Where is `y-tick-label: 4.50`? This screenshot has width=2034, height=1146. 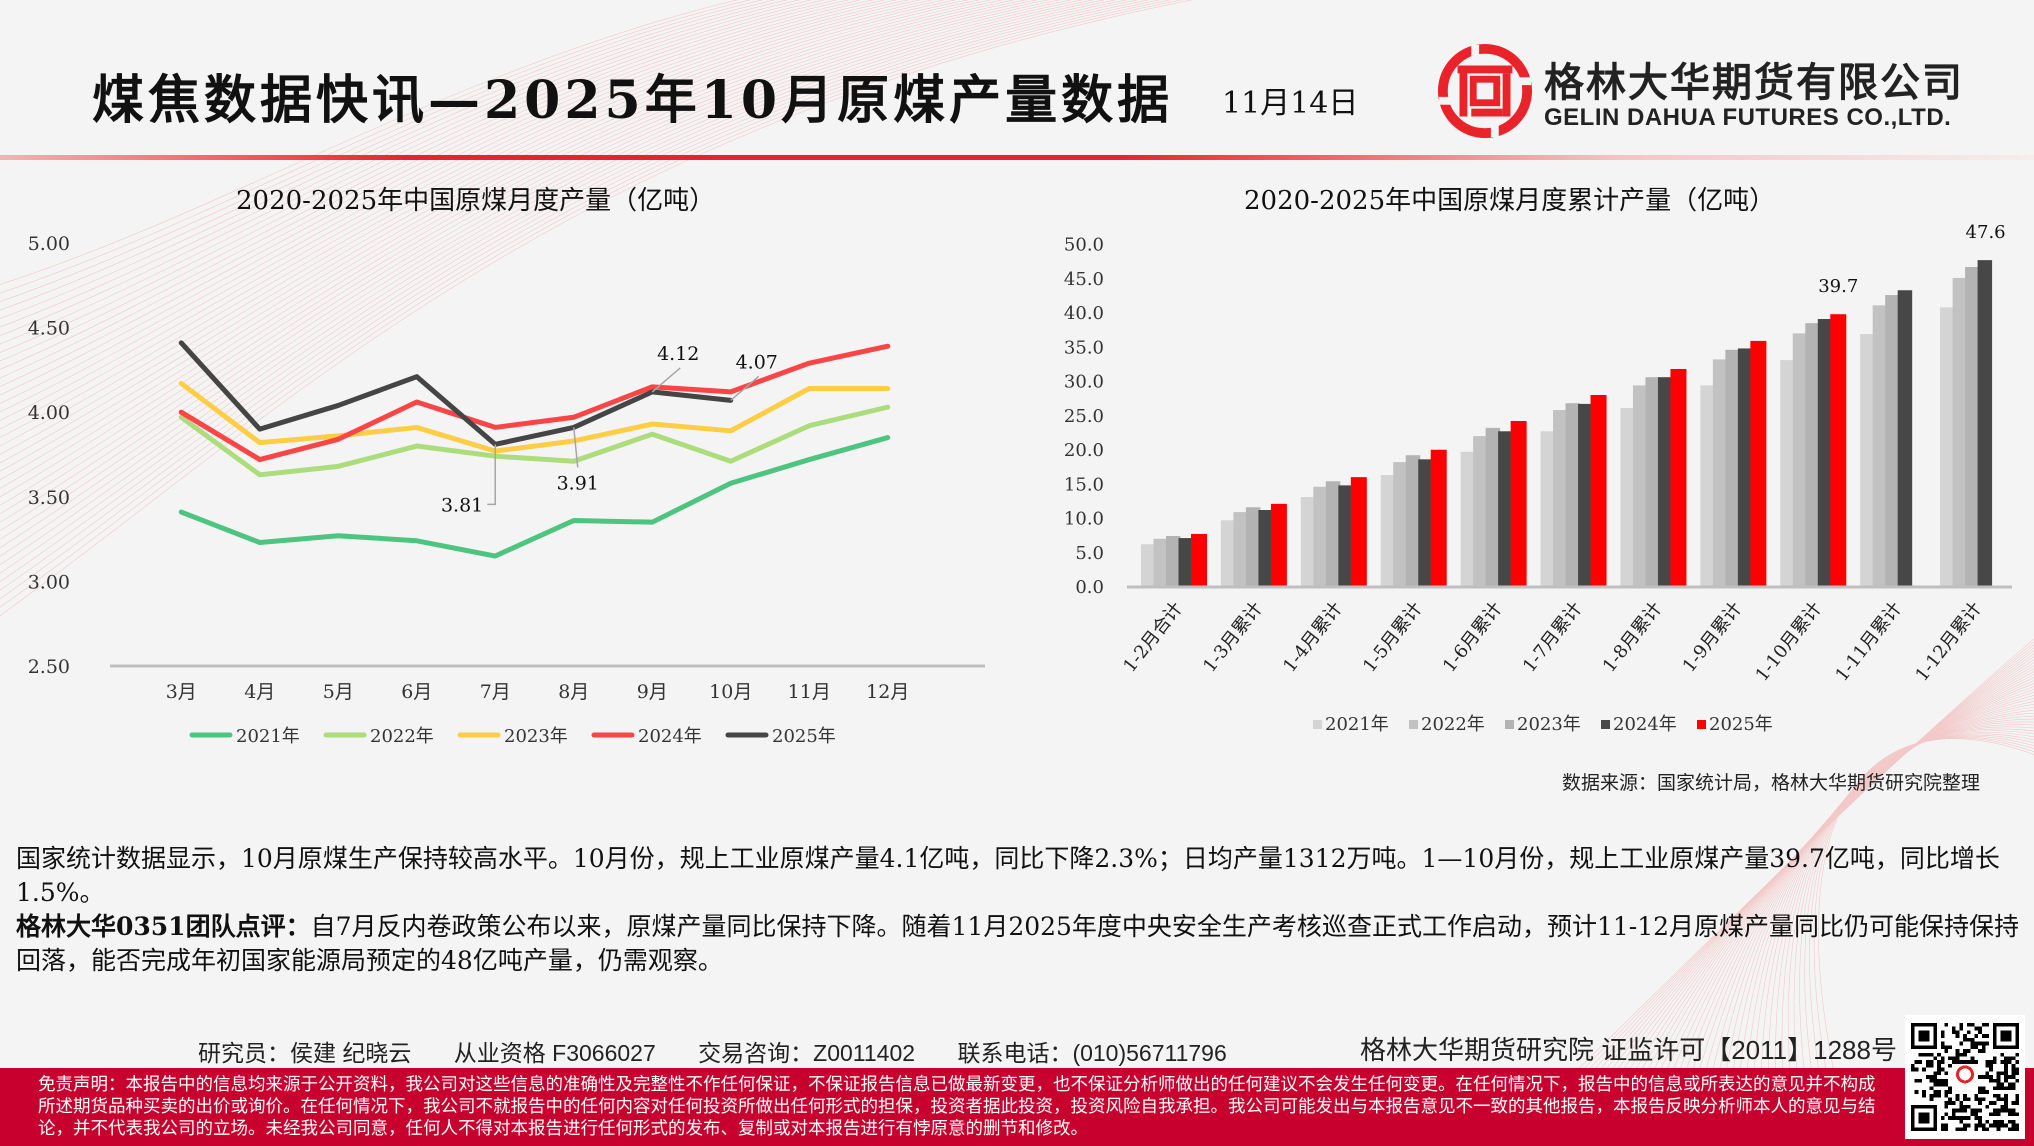
y-tick-label: 4.50 is located at coordinates (49, 329).